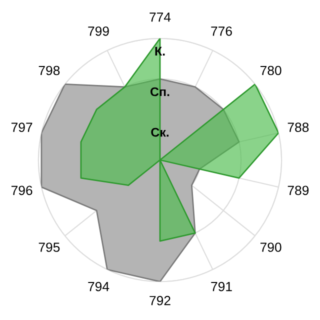 This screenshot has width=320, height=320. Describe the element at coordinates (160, 132) in the screenshot. I see `y-tick-label: Ск.` at that location.